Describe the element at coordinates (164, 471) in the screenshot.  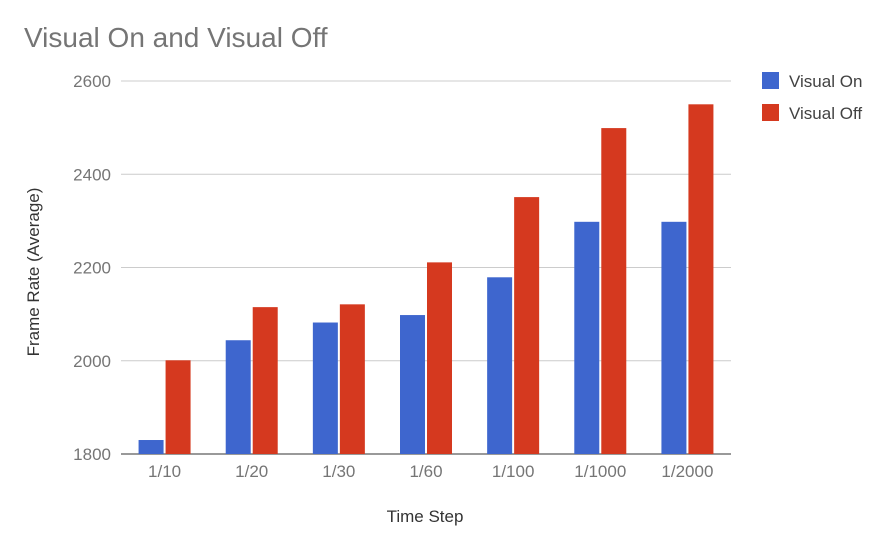
I see `x-tick-label: 1/10` at that location.